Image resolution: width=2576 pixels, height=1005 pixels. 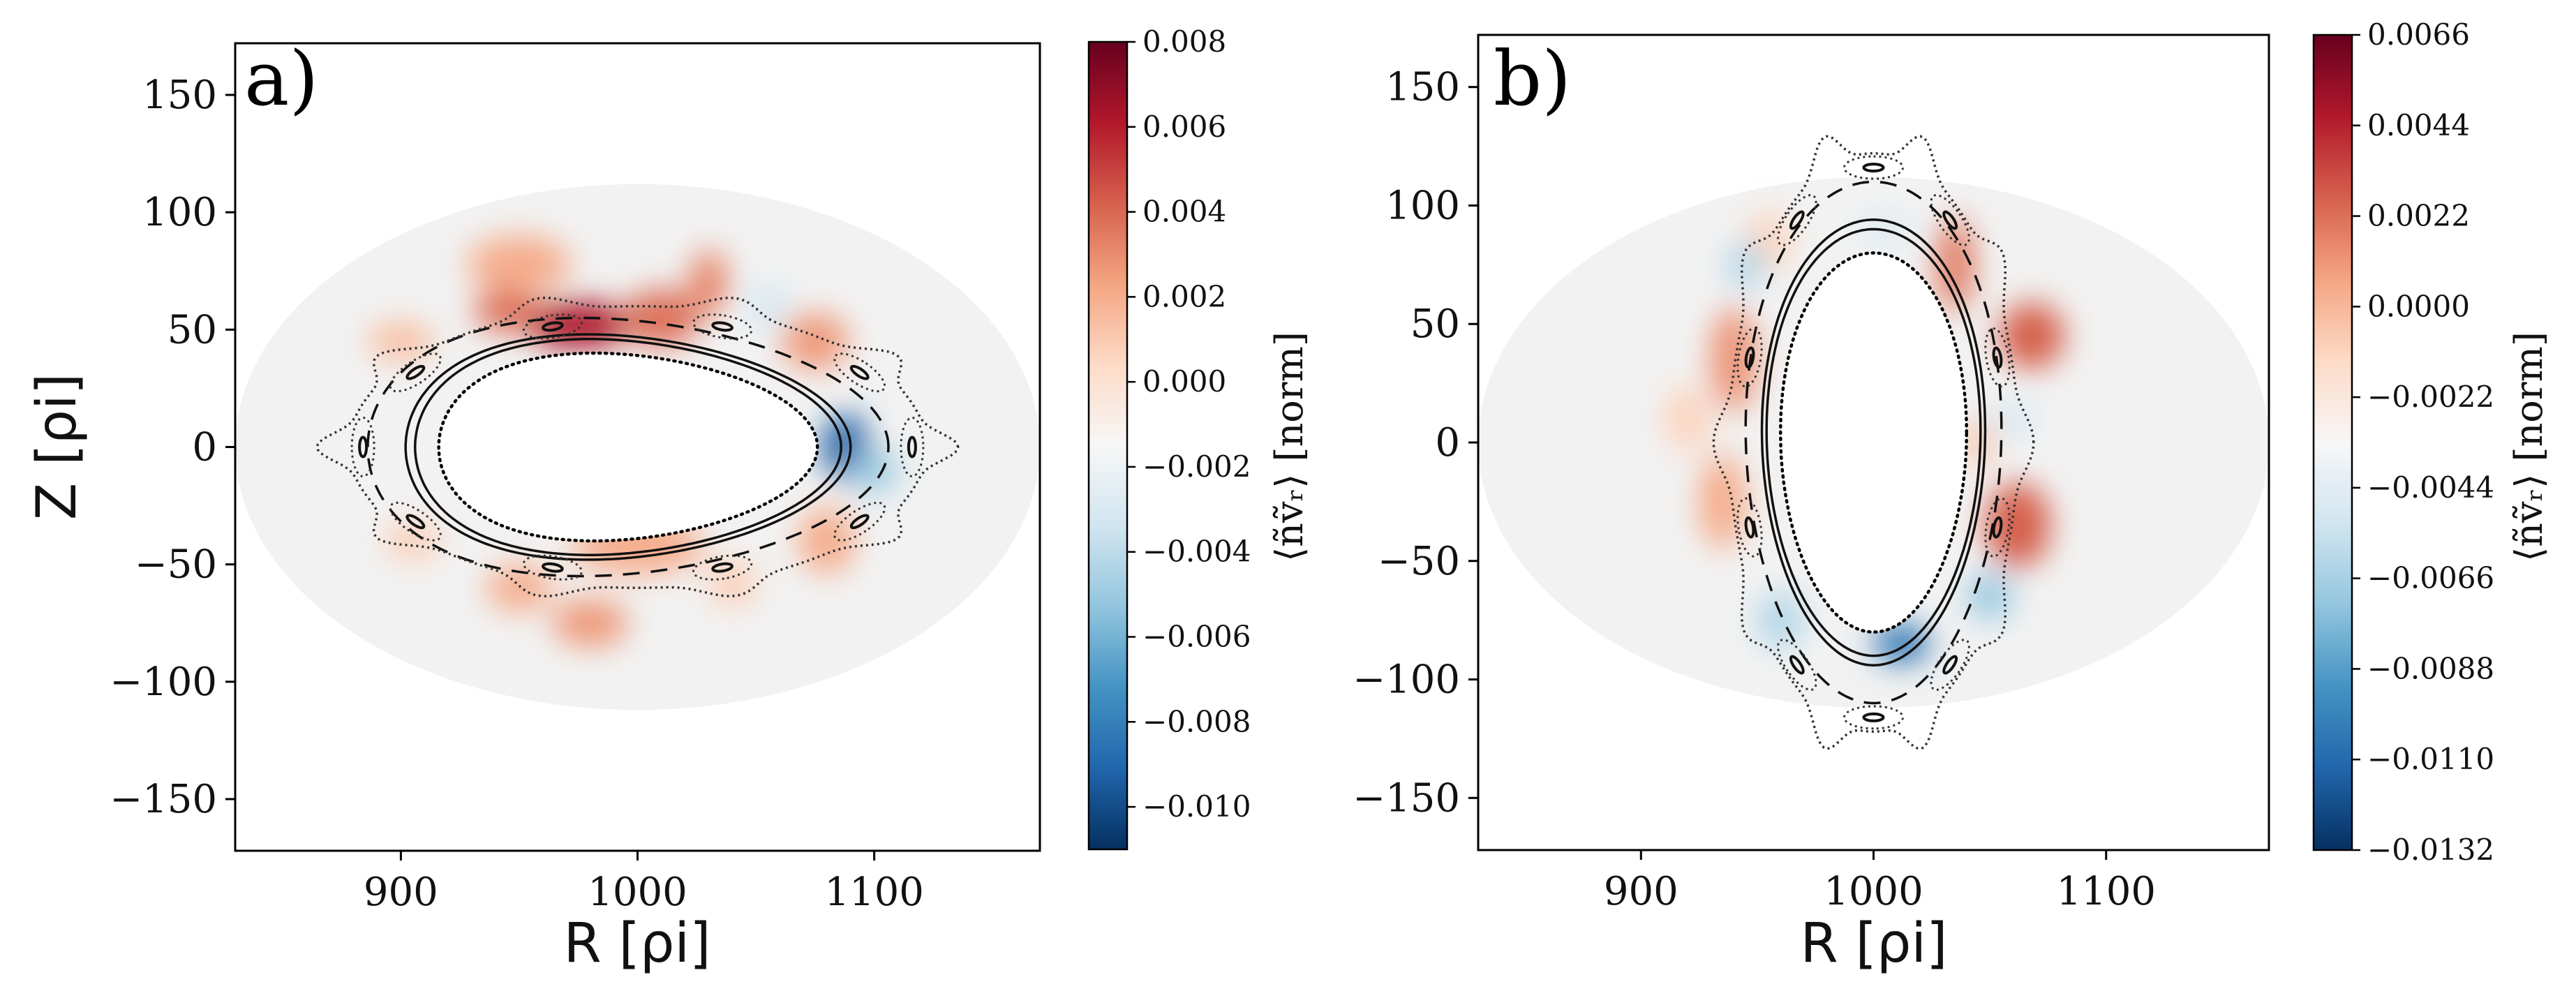 What do you see at coordinates (1533, 79) in the screenshot?
I see `panel-label: b)` at bounding box center [1533, 79].